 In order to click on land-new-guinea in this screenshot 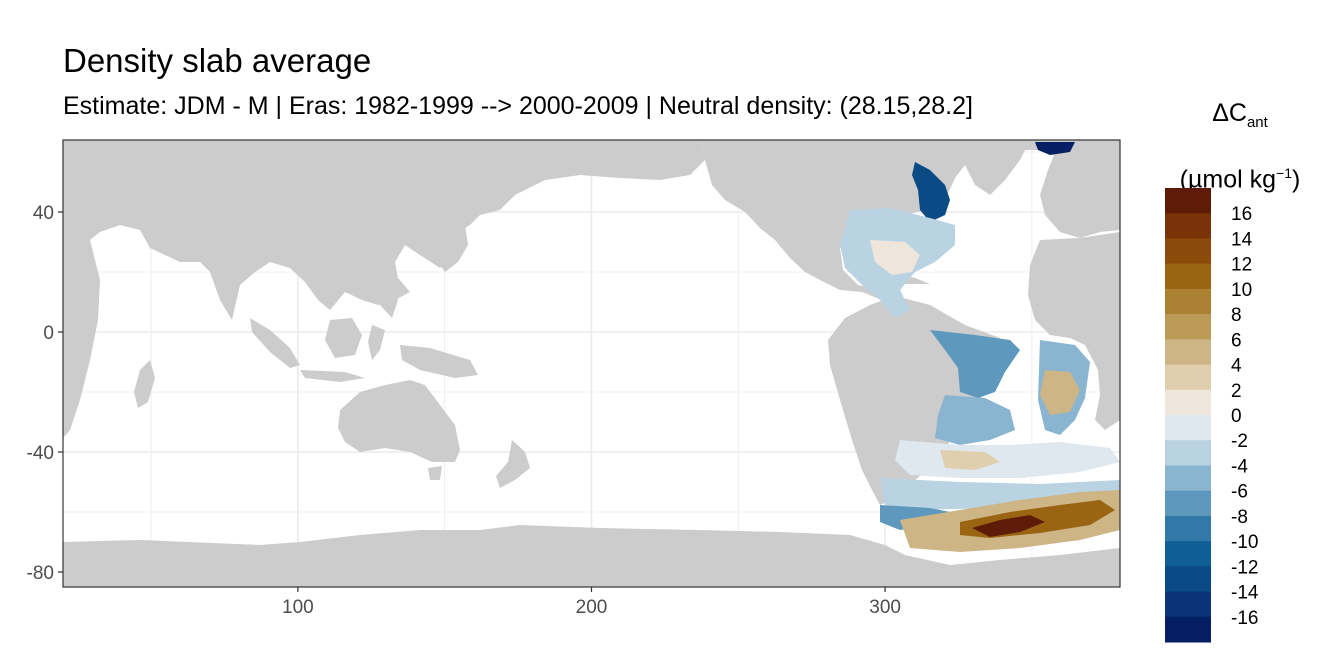, I will do `click(439, 361)`.